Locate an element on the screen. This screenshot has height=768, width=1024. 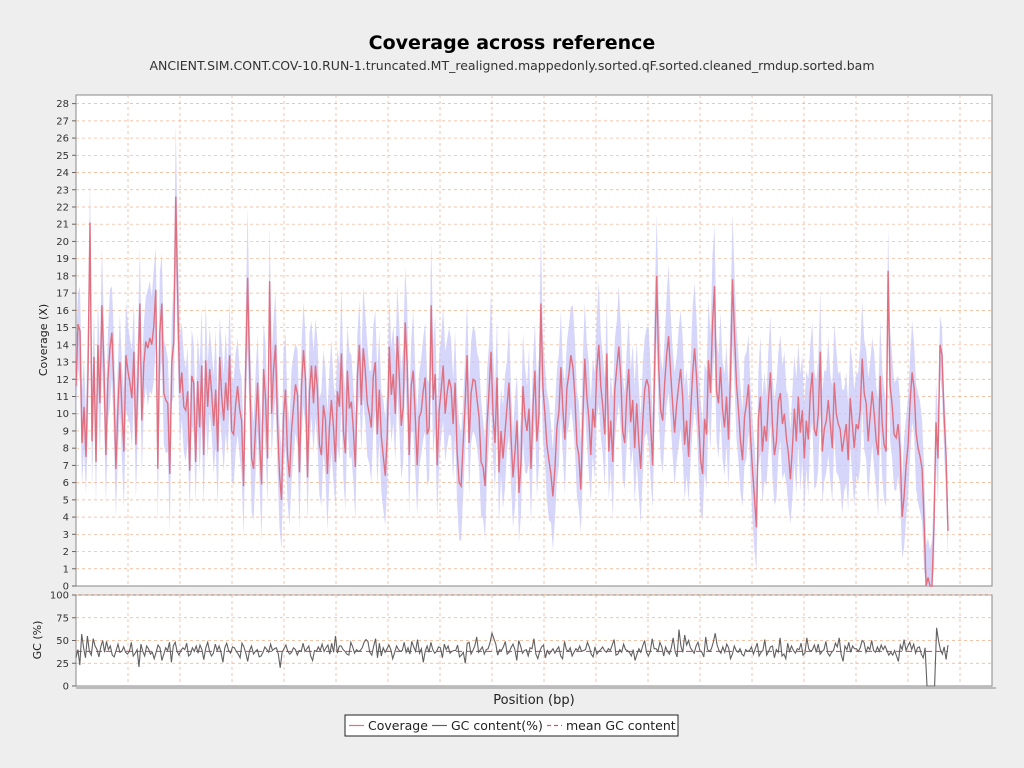
coverage-y-tick-label: 5 is located at coordinates (66, 500).